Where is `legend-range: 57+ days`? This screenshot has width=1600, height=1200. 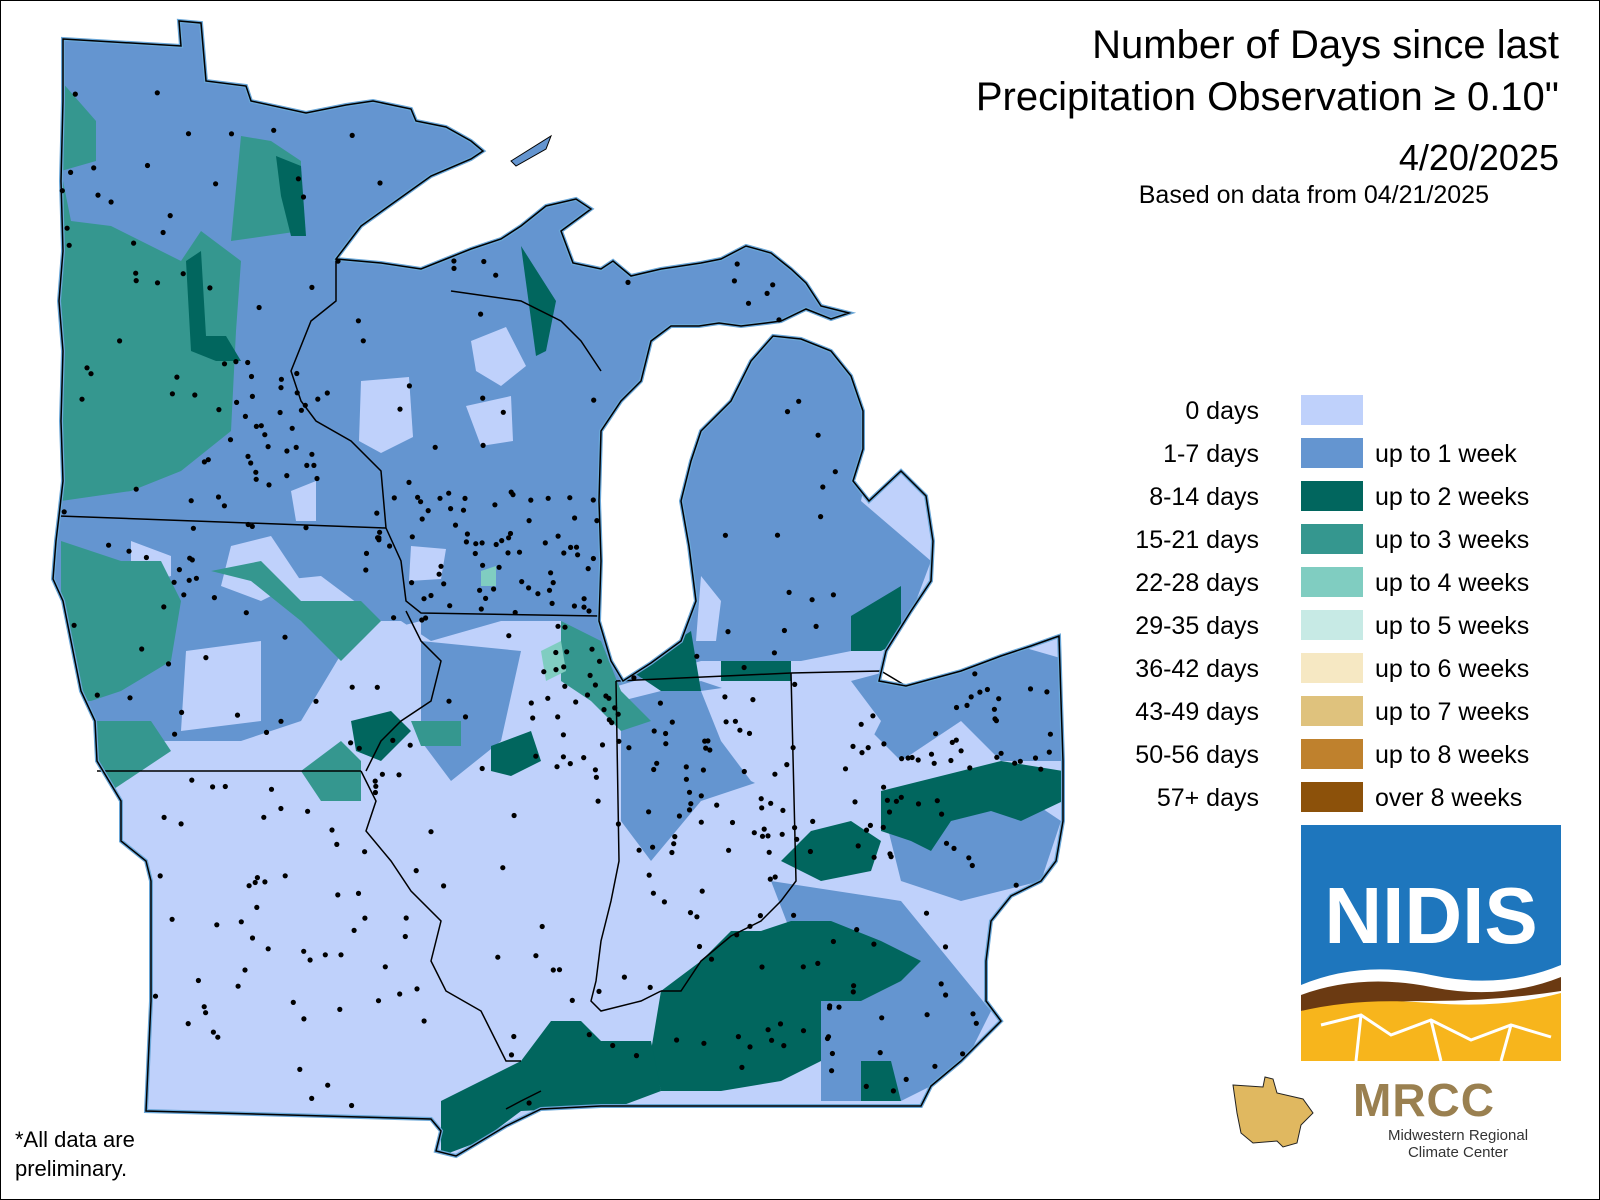 legend-range: 57+ days is located at coordinates (1207, 798).